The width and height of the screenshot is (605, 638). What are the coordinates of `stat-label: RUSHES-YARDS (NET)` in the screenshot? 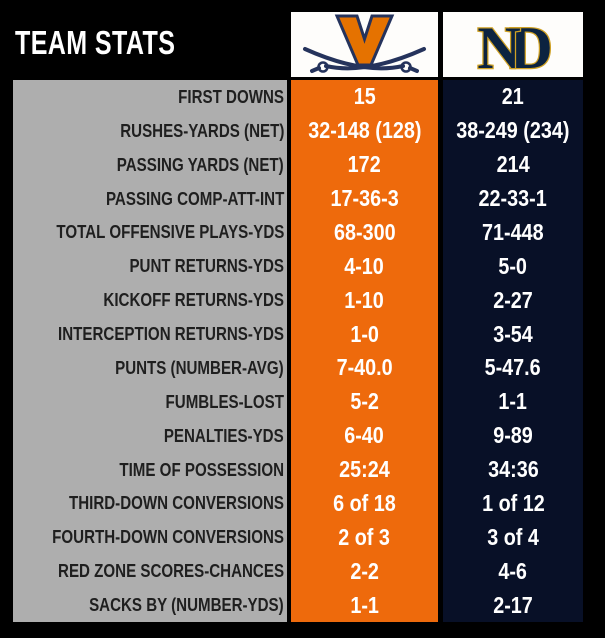 It's located at (150, 131).